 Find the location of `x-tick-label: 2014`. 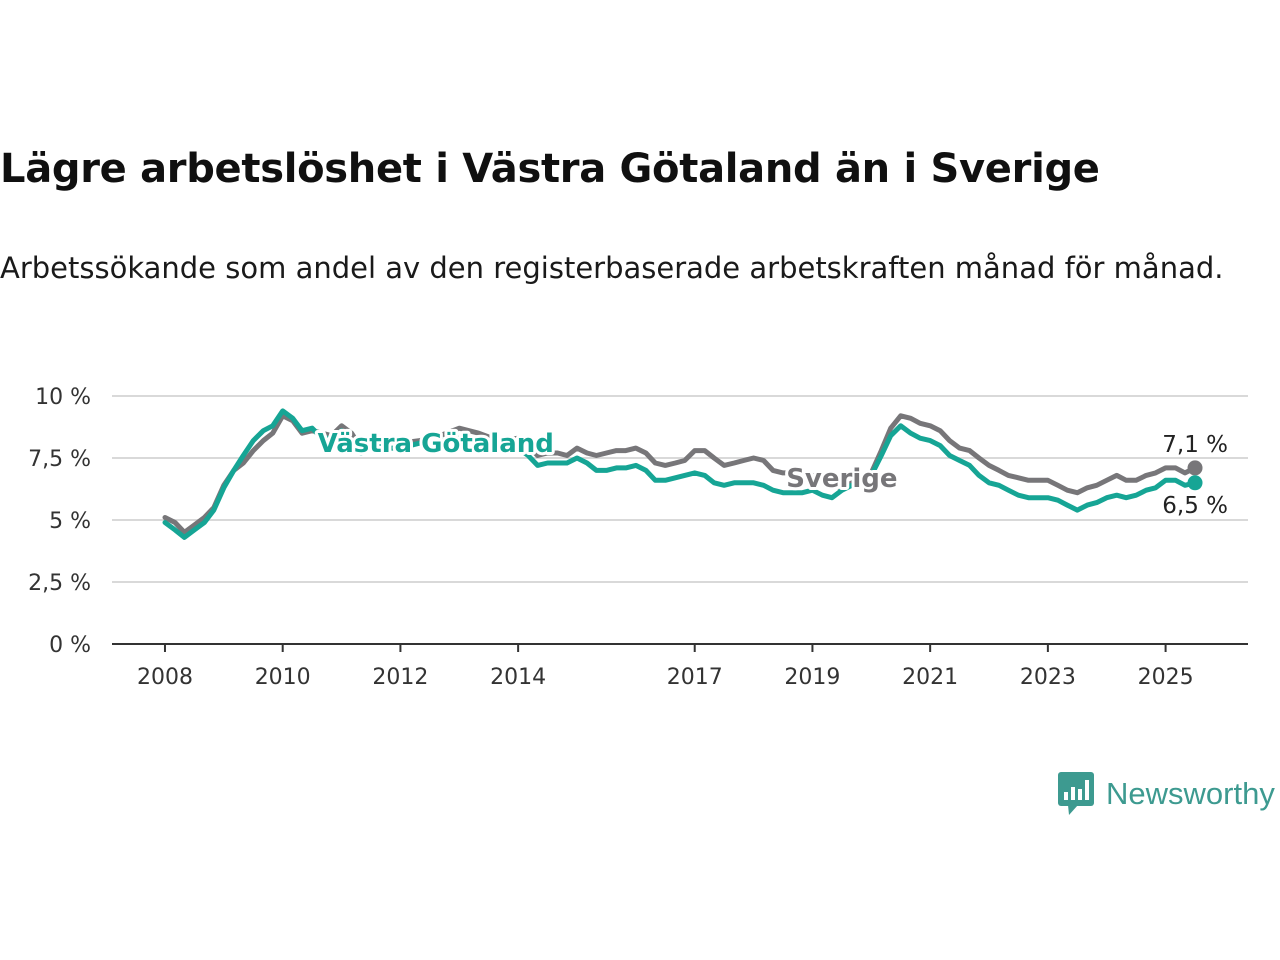

x-tick-label: 2014 is located at coordinates (518, 677).